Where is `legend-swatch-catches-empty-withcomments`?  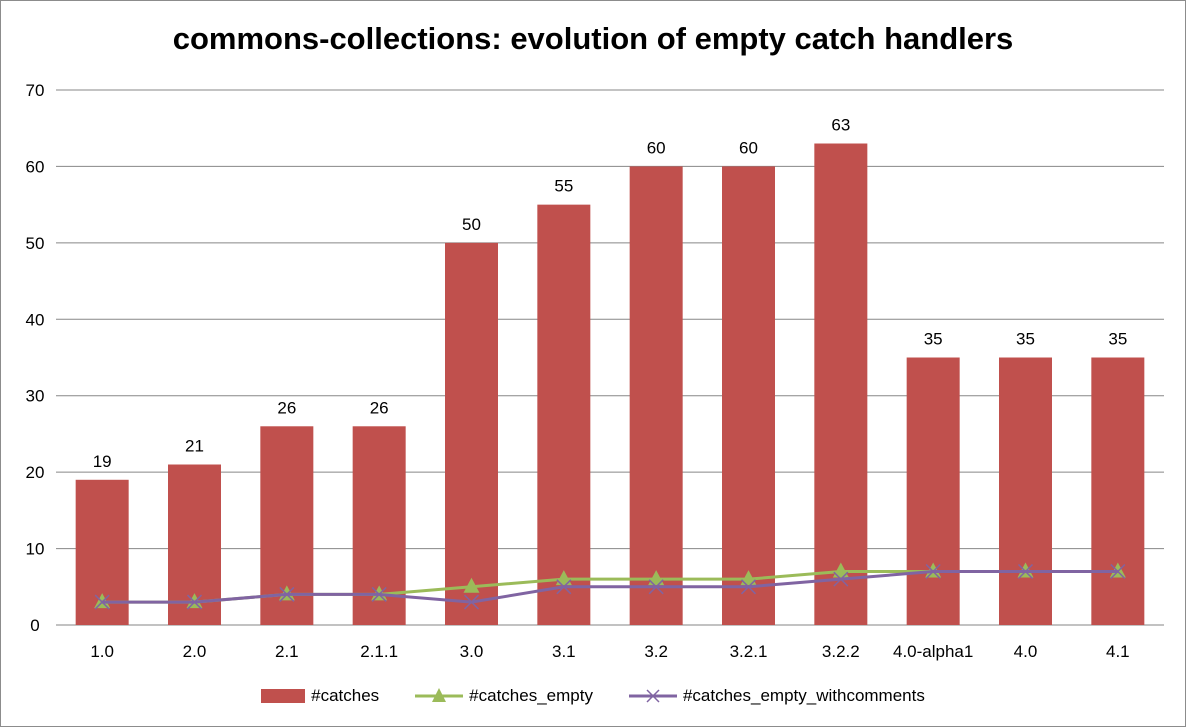 legend-swatch-catches-empty-withcomments is located at coordinates (652, 696).